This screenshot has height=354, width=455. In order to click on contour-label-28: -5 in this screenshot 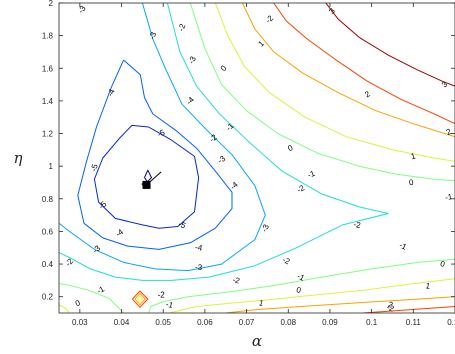, I will do `click(182, 224)`.